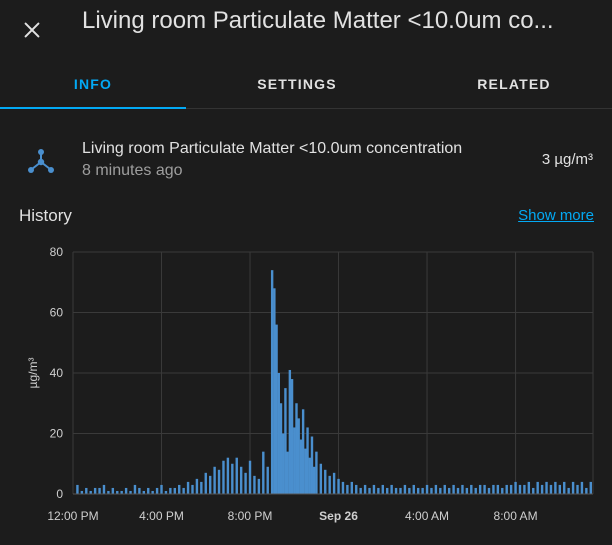 The height and width of the screenshot is (545, 612). I want to click on x-tick-label: Sep 26, so click(338, 516).